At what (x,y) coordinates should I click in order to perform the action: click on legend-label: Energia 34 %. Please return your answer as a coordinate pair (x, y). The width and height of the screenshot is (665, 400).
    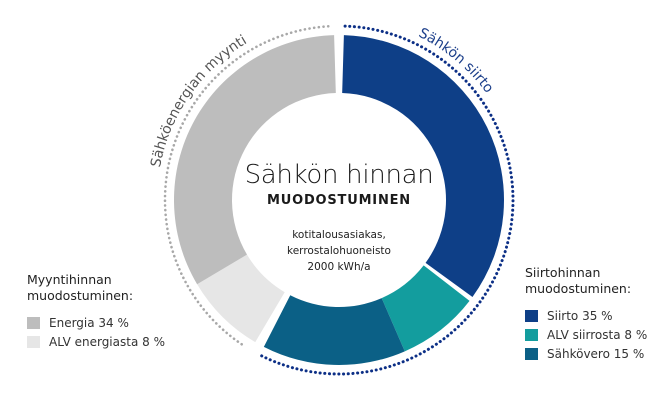
    Looking at the image, I should click on (89, 322).